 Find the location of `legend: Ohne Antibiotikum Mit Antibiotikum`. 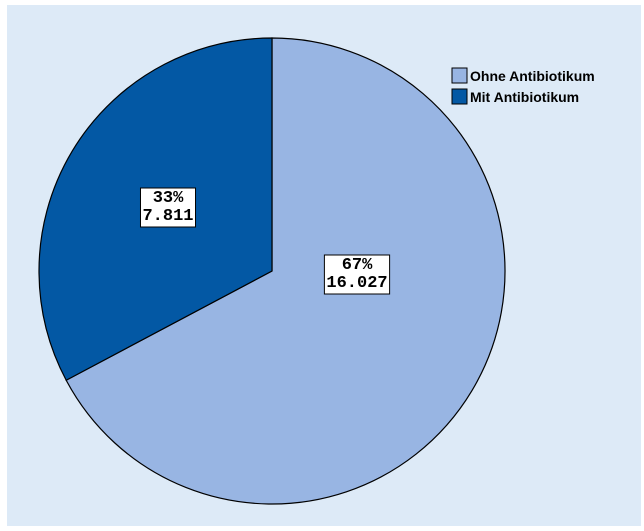

legend: Ohne Antibiotikum Mit Antibiotikum is located at coordinates (523, 86).